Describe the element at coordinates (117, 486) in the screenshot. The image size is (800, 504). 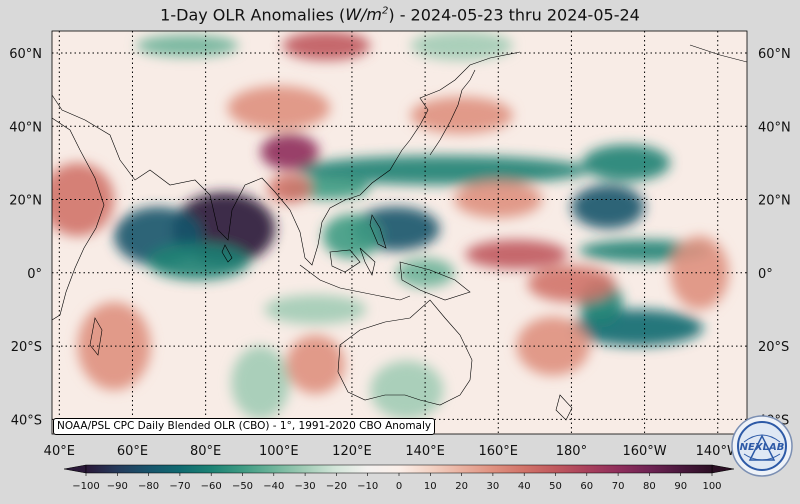
I see `colorbar-tick-label: −90` at that location.